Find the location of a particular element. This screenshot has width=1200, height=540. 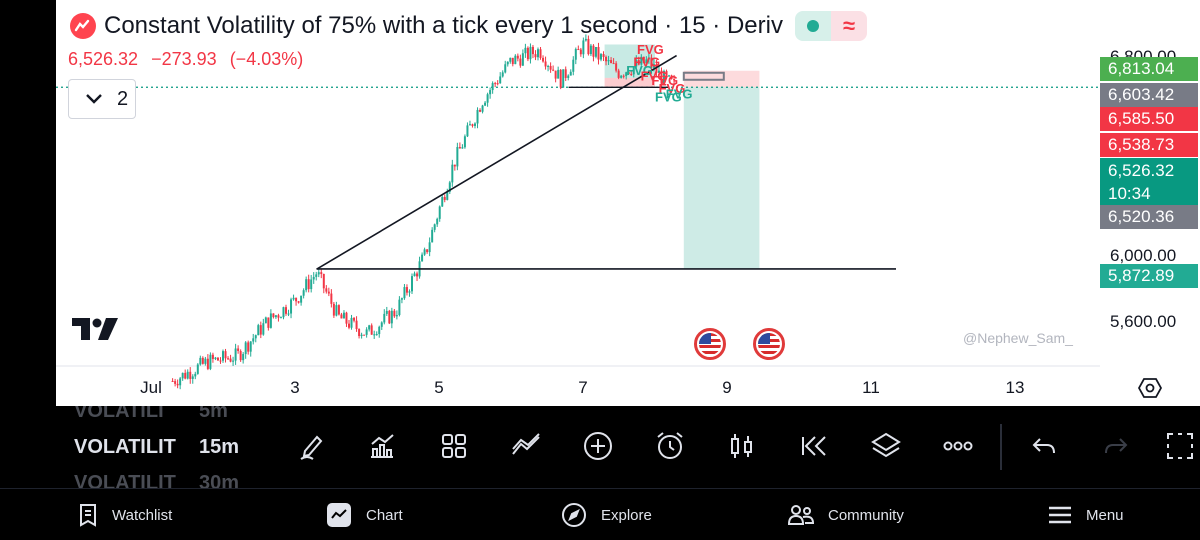

current-price-label: 6,526.32 10:34 is located at coordinates (1149, 182).